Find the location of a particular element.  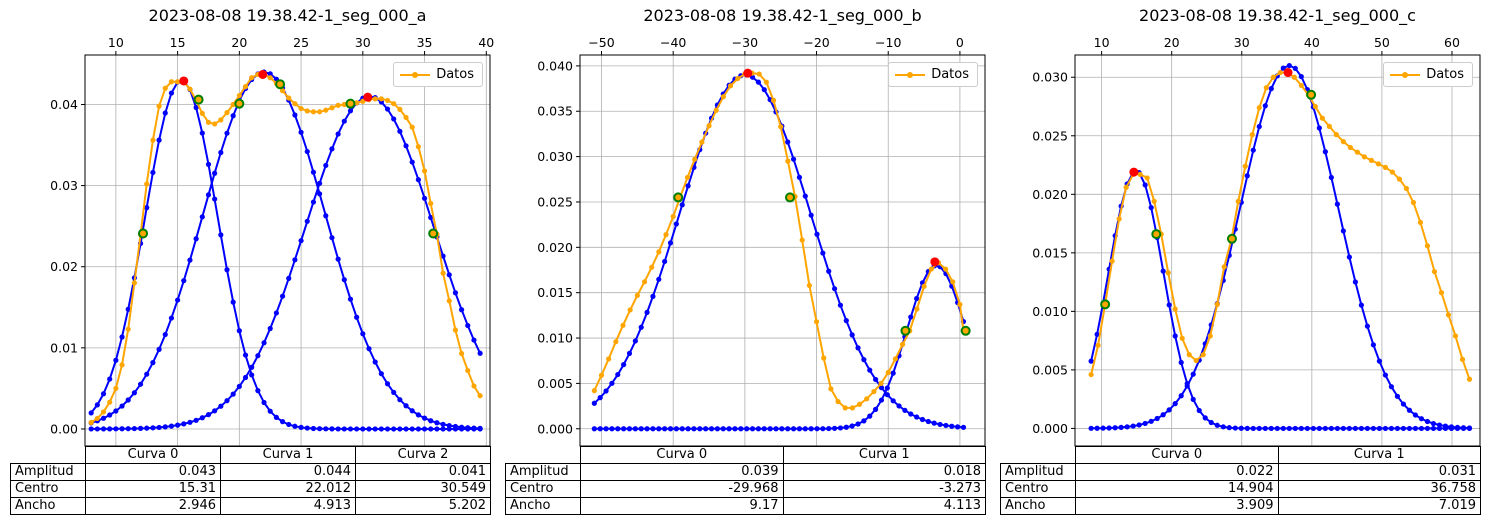

table-cell: 2.946 is located at coordinates (153, 506).